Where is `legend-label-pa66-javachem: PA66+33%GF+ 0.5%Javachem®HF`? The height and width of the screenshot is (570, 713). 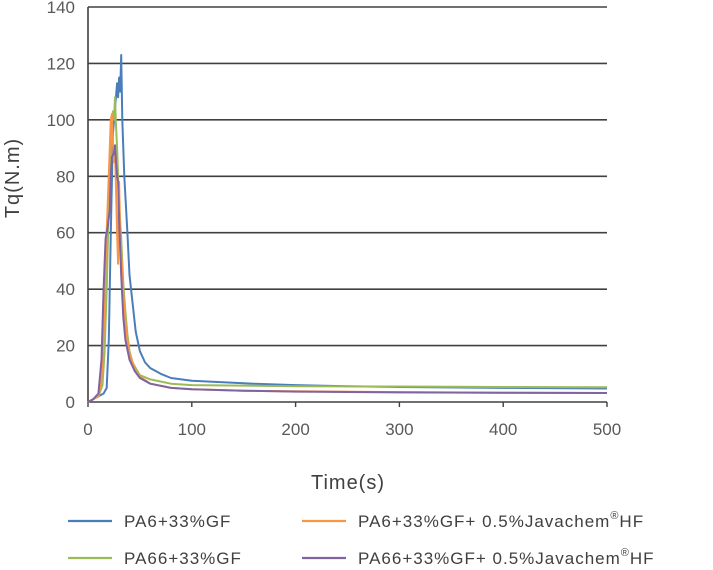 legend-label-pa66-javachem: PA66+33%GF+ 0.5%Javachem®HF is located at coordinates (506, 557).